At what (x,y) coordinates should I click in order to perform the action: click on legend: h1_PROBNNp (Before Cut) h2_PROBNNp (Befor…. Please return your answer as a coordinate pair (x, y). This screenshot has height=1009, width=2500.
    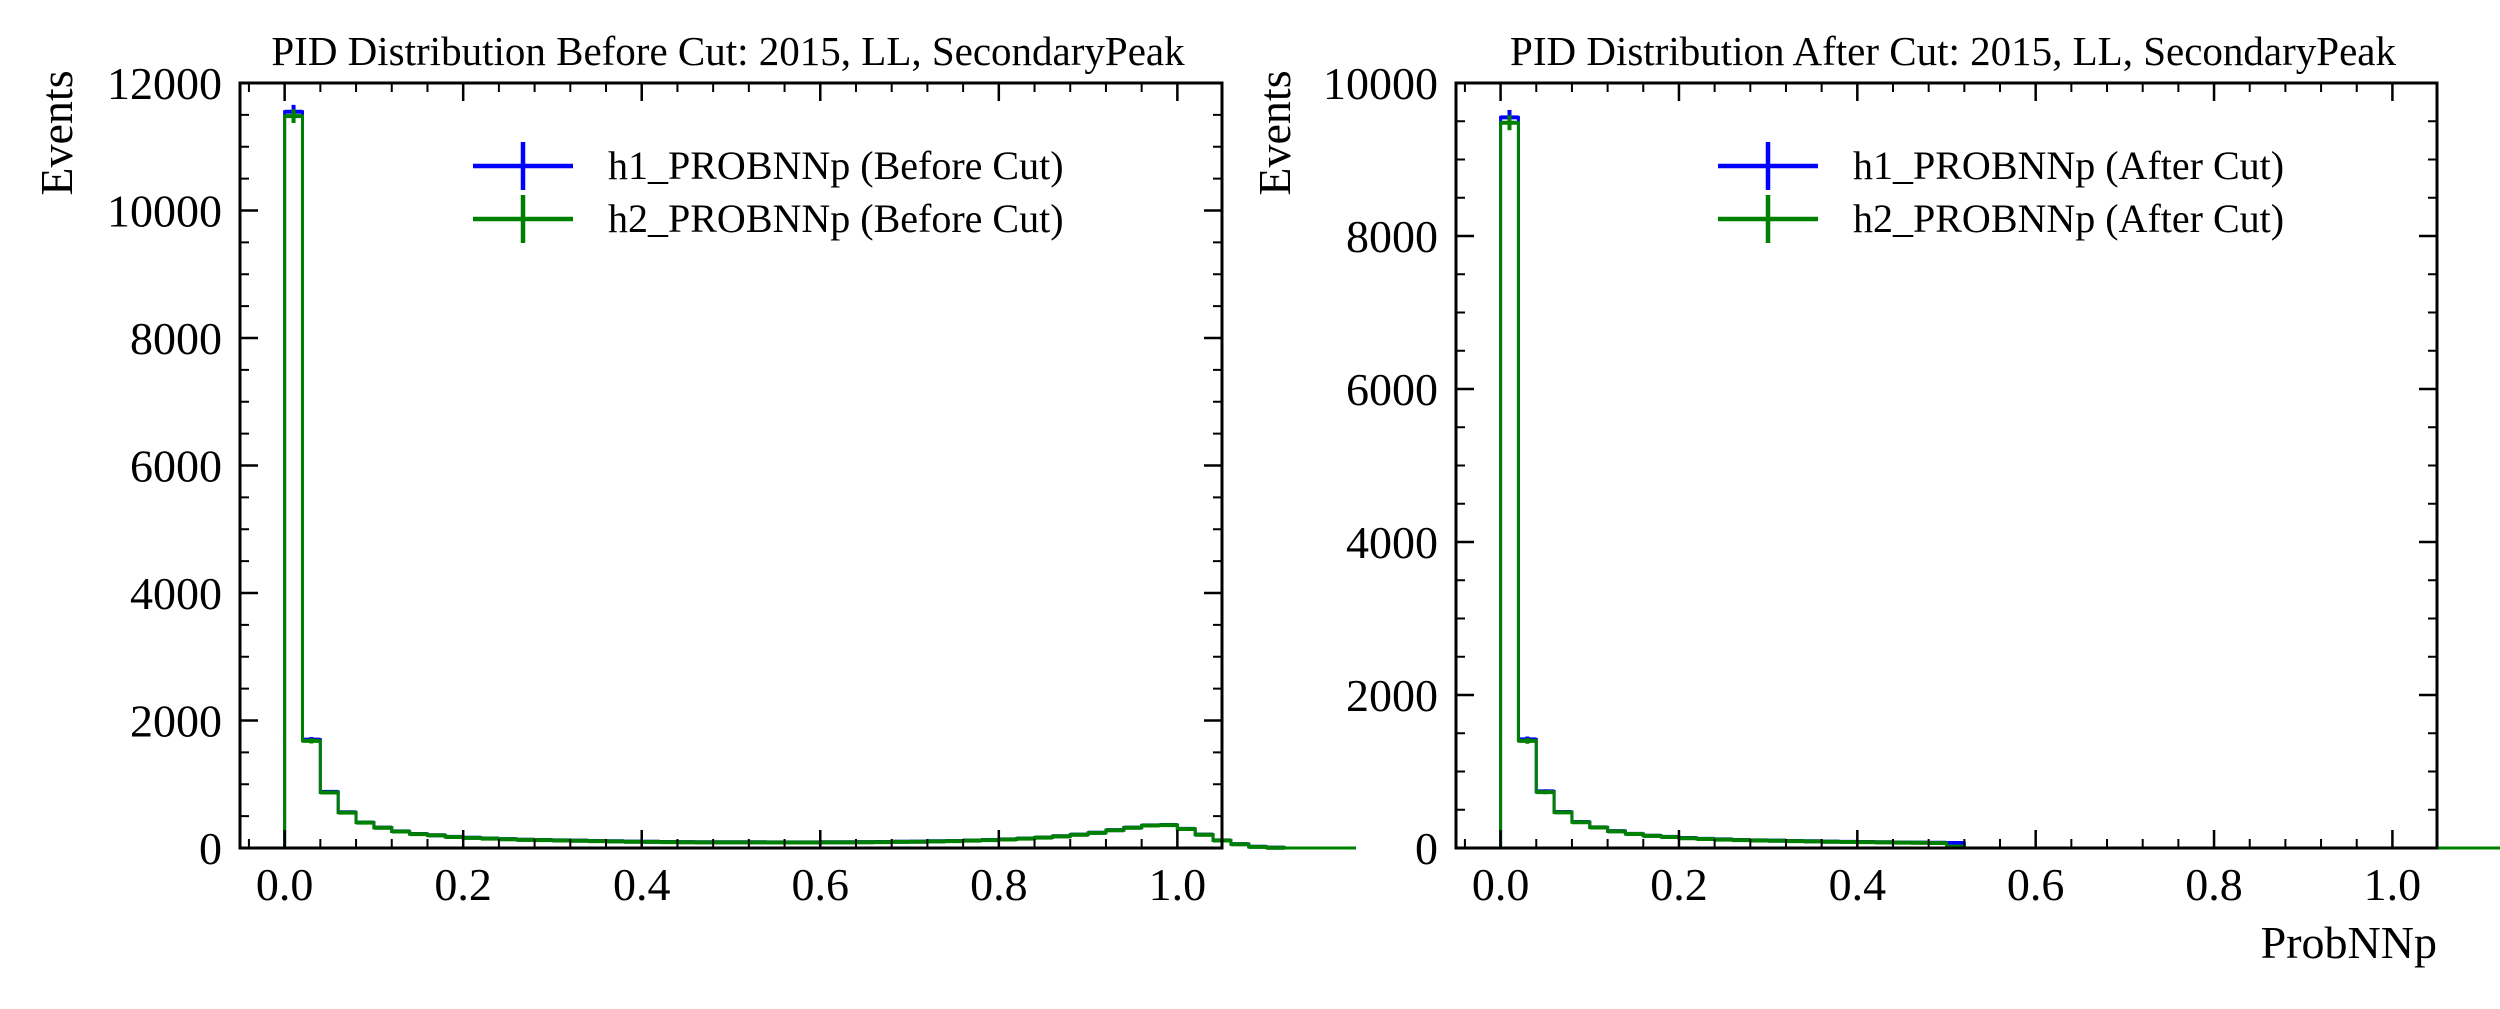
    Looking at the image, I should click on (768, 192).